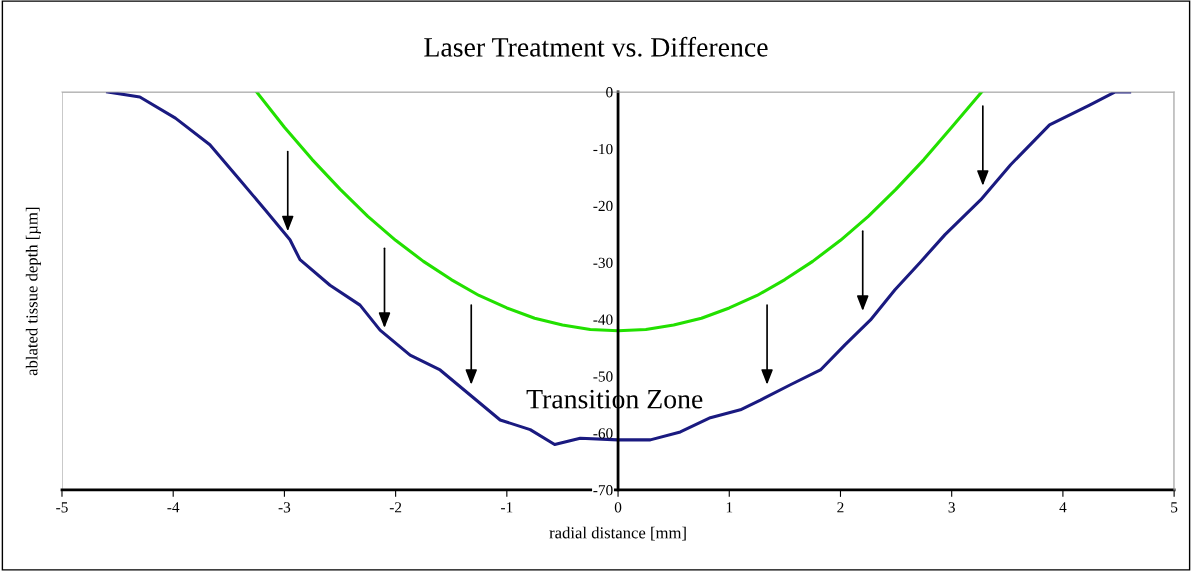 This screenshot has height=571, width=1192. I want to click on x-tick-label: -1, so click(507, 507).